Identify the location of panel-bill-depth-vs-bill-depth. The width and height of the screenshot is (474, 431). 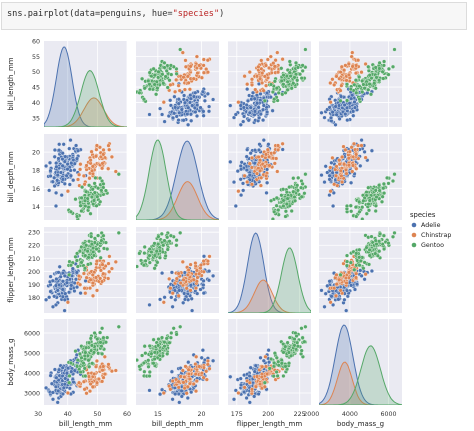
(177, 177).